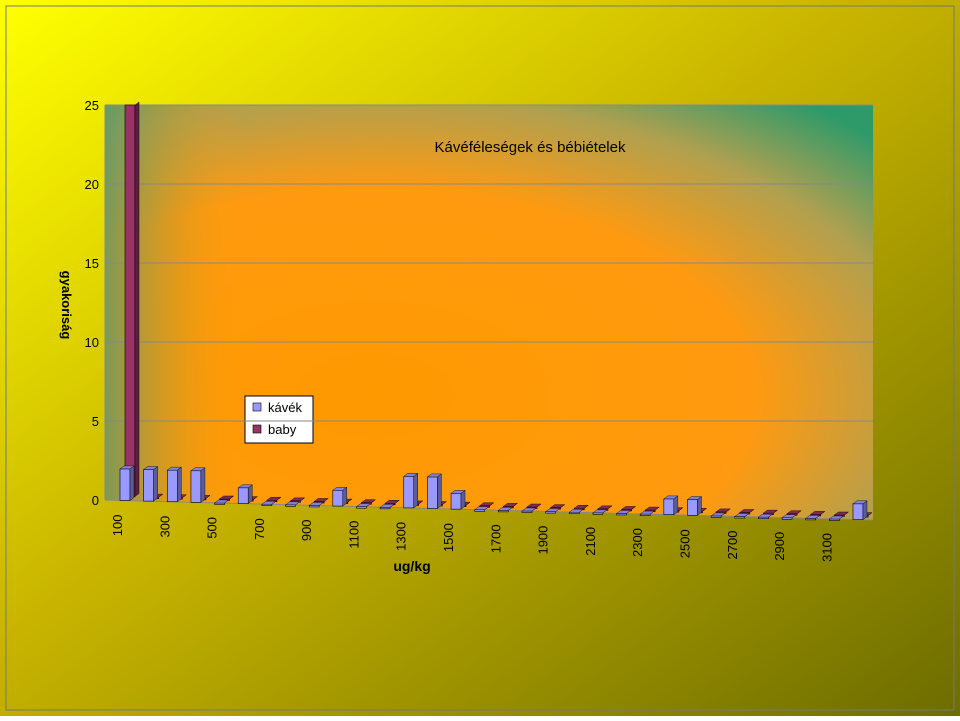 The width and height of the screenshot is (960, 721). I want to click on legend-label: baby, so click(282, 429).